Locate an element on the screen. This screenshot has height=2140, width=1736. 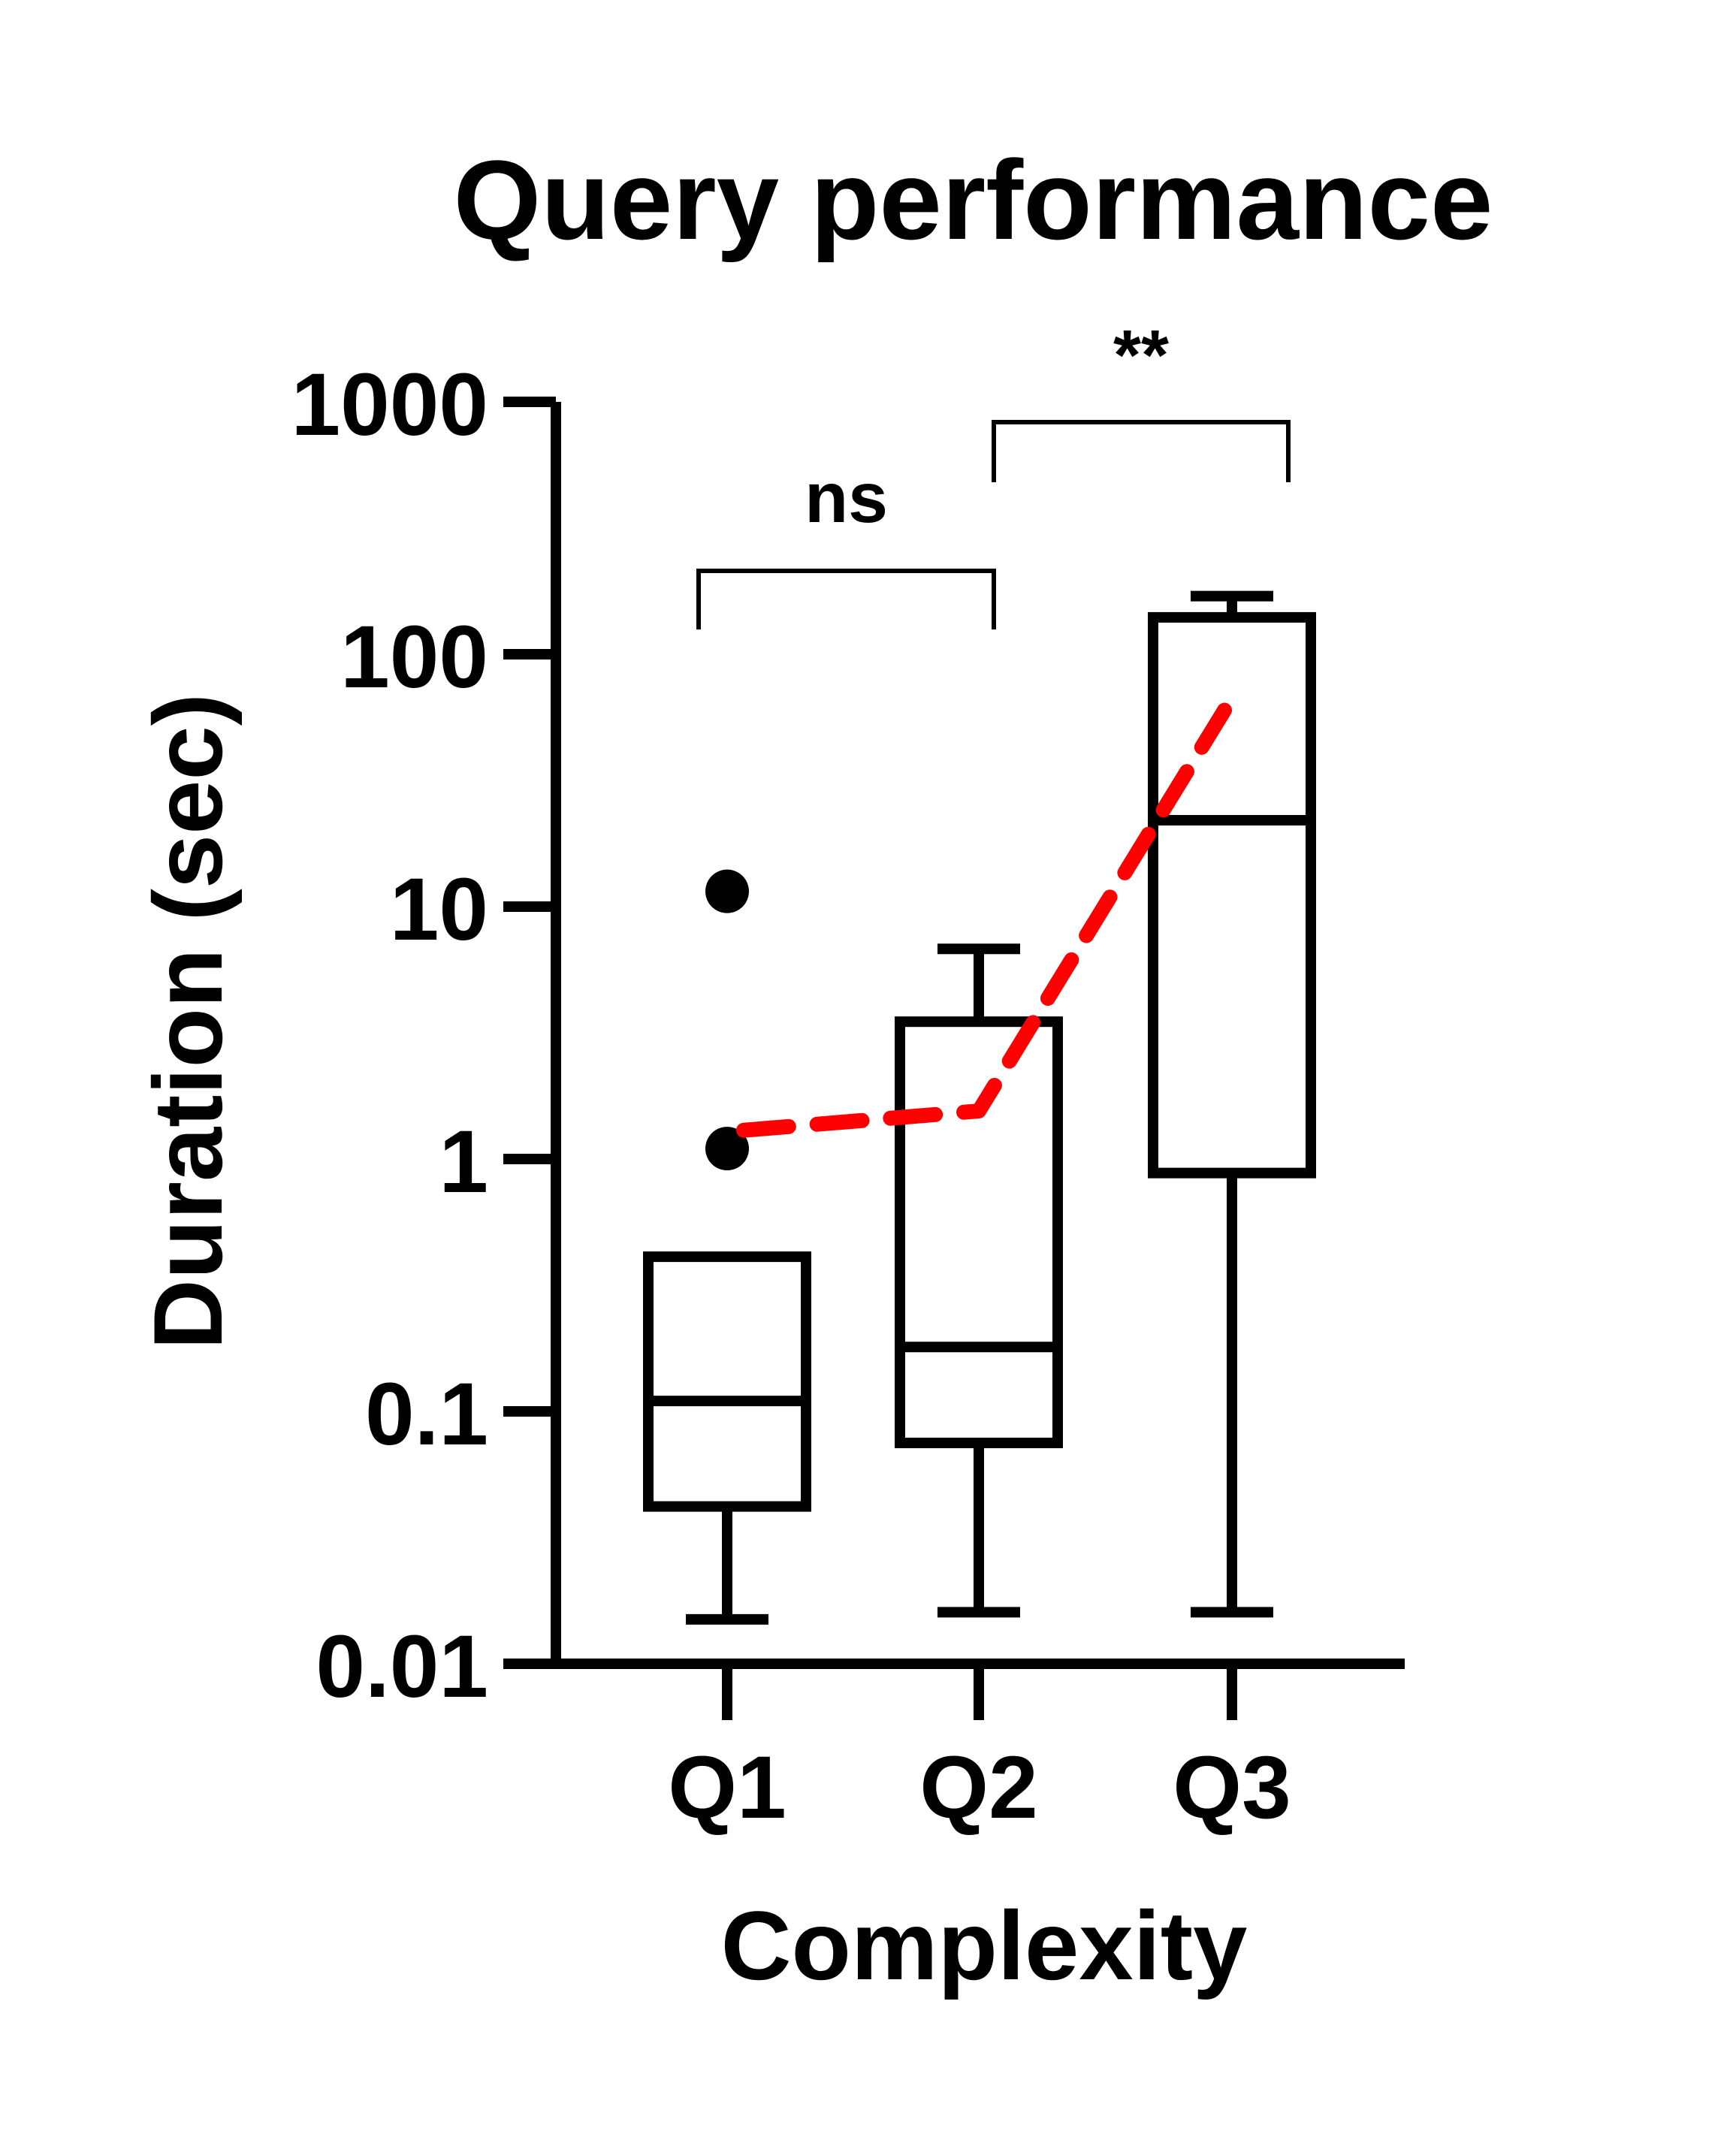
x-tick-label: Q1 is located at coordinates (727, 1788).